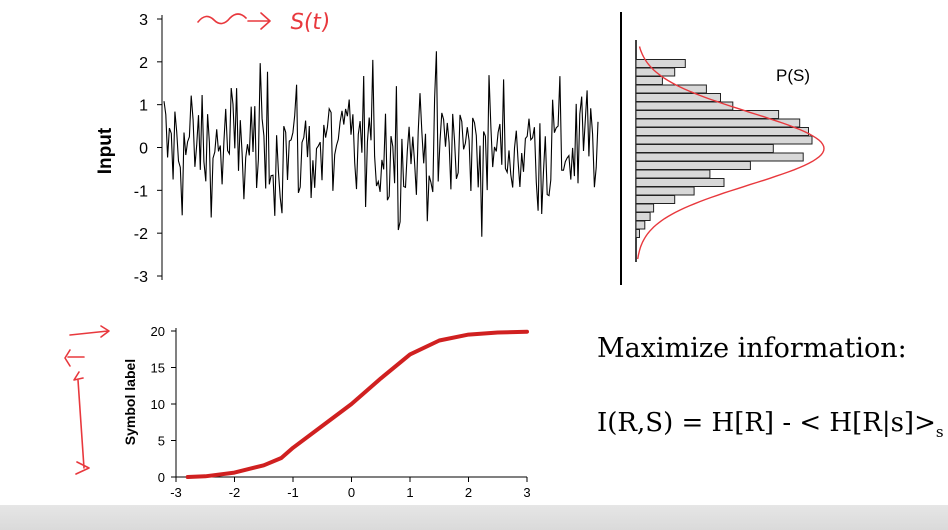  I want to click on wavy-arrow-ink, so click(234, 21).